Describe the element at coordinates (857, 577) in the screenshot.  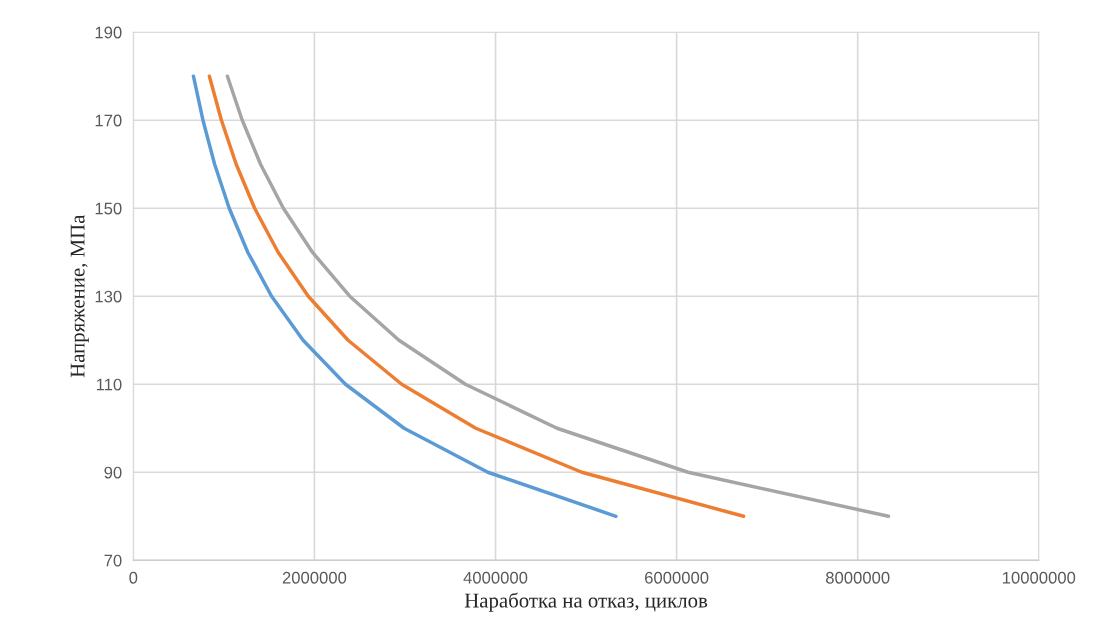
I see `x-tick-label: 8000000` at that location.